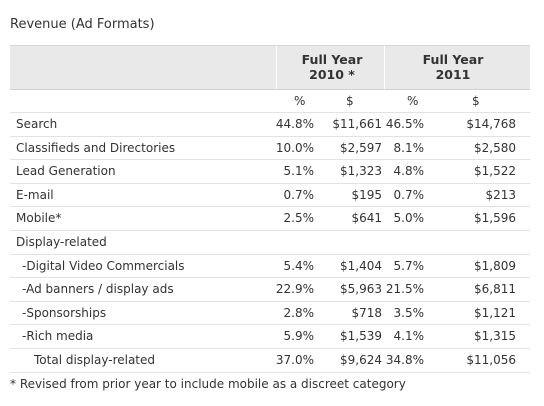 Image resolution: width=544 pixels, height=406 pixels. Describe the element at coordinates (409, 218) in the screenshot. I see `pct-2011-cell: 5.0%` at that location.